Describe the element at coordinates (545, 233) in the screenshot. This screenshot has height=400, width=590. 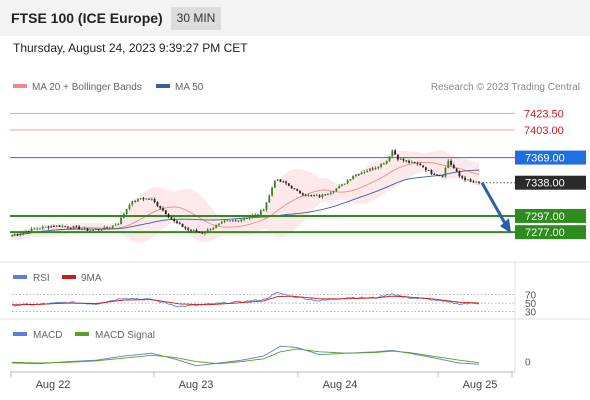
I see `level-label-7277.00: 7277.00` at that location.